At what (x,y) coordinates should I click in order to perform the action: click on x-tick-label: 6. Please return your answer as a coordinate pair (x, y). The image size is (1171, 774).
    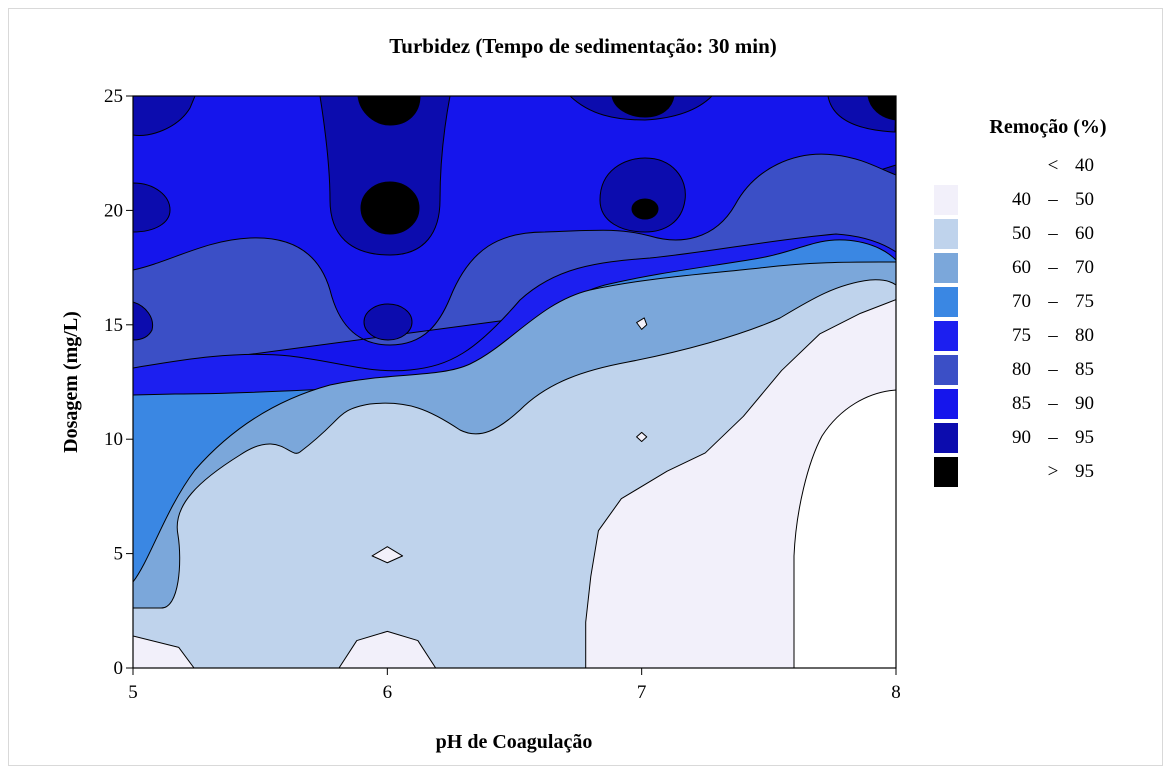
    Looking at the image, I should click on (388, 692).